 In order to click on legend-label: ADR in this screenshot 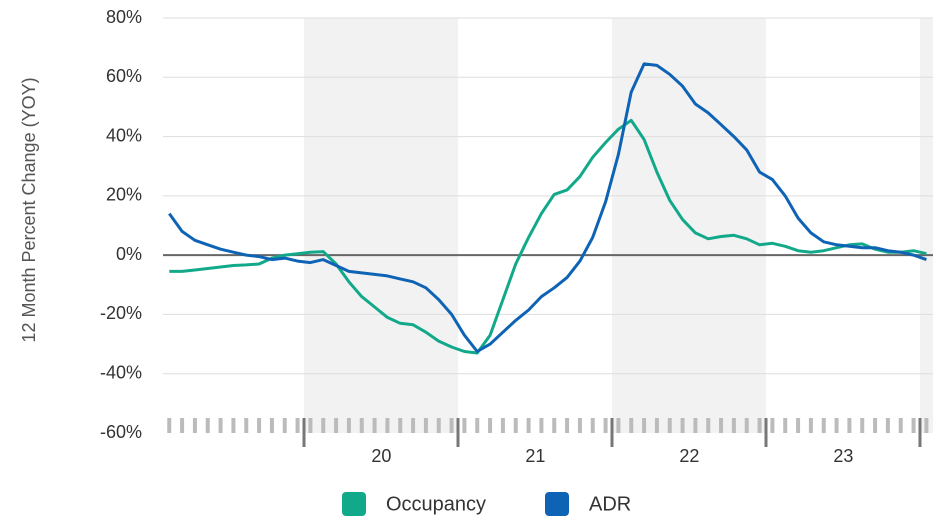, I will do `click(610, 504)`.